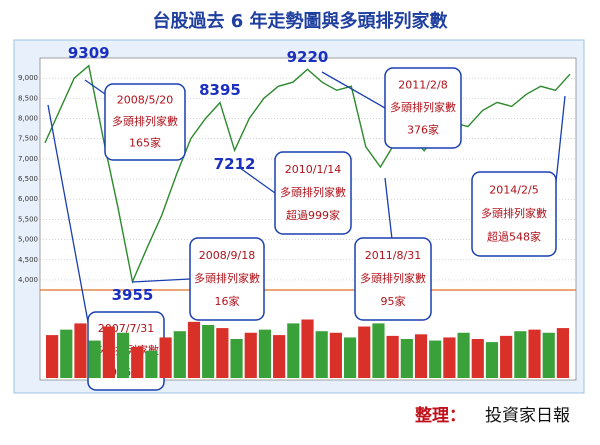 The height and width of the screenshot is (445, 600). What do you see at coordinates (145, 100) in the screenshot?
I see `callout-date: 2008/5/20` at bounding box center [145, 100].